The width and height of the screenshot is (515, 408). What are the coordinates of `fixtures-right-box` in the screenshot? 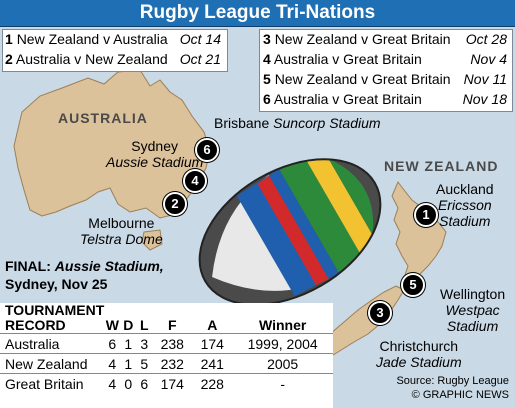 It's located at (386, 70).